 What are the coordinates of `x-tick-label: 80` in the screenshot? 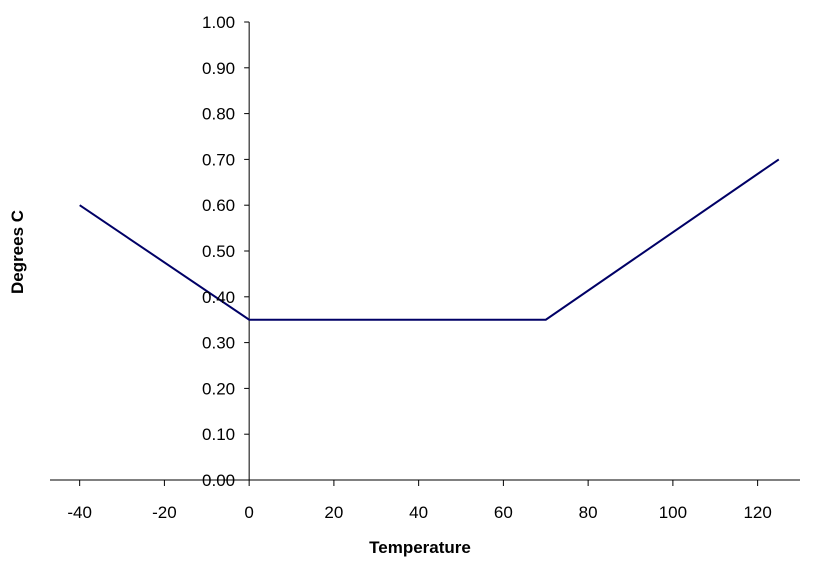 It's located at (588, 512).